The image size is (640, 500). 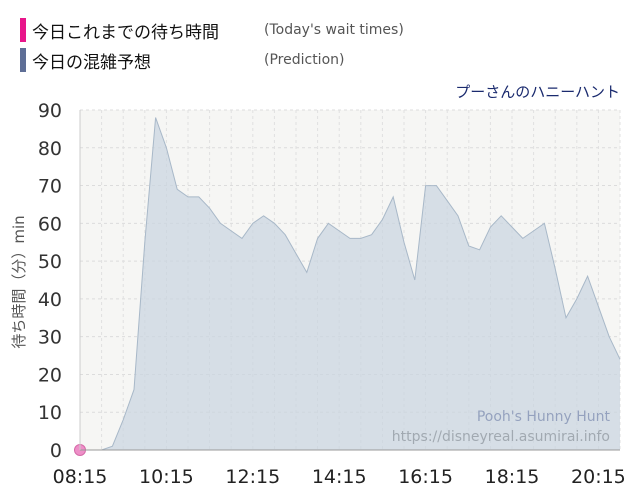 I want to click on legend-actual: 今日これまでの待ち時間 (Today's wait times), so click(x=212, y=30).